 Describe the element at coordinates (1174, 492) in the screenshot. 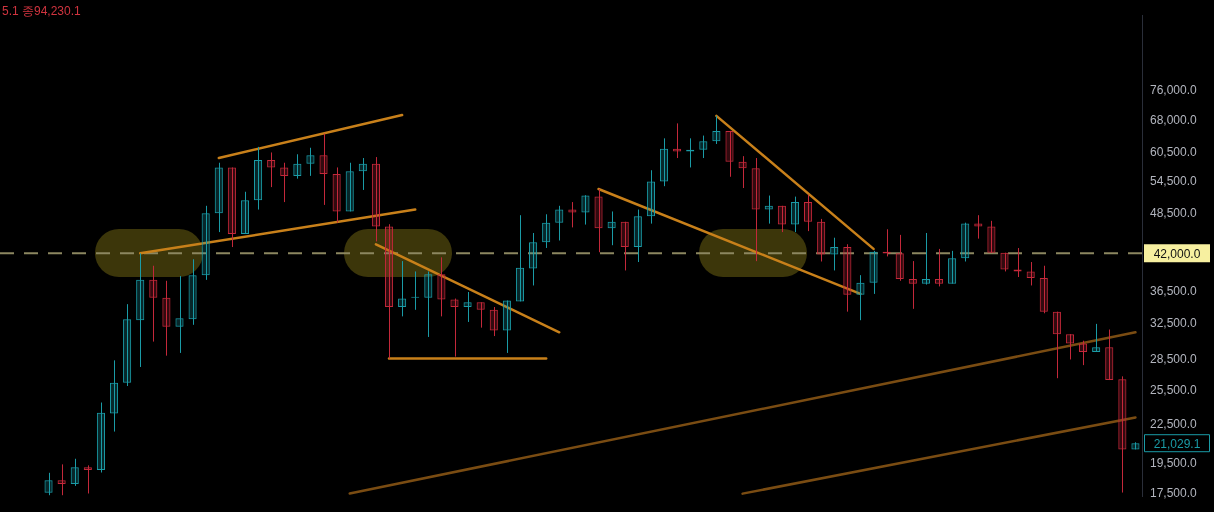

I see `y-tick-label: 17,500.0` at that location.